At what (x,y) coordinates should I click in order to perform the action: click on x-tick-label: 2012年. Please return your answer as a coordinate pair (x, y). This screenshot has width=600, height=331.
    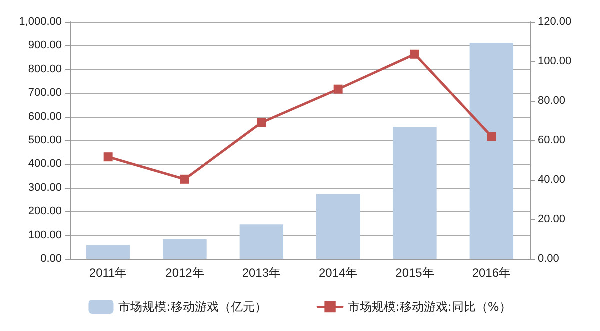
    Looking at the image, I should click on (185, 273).